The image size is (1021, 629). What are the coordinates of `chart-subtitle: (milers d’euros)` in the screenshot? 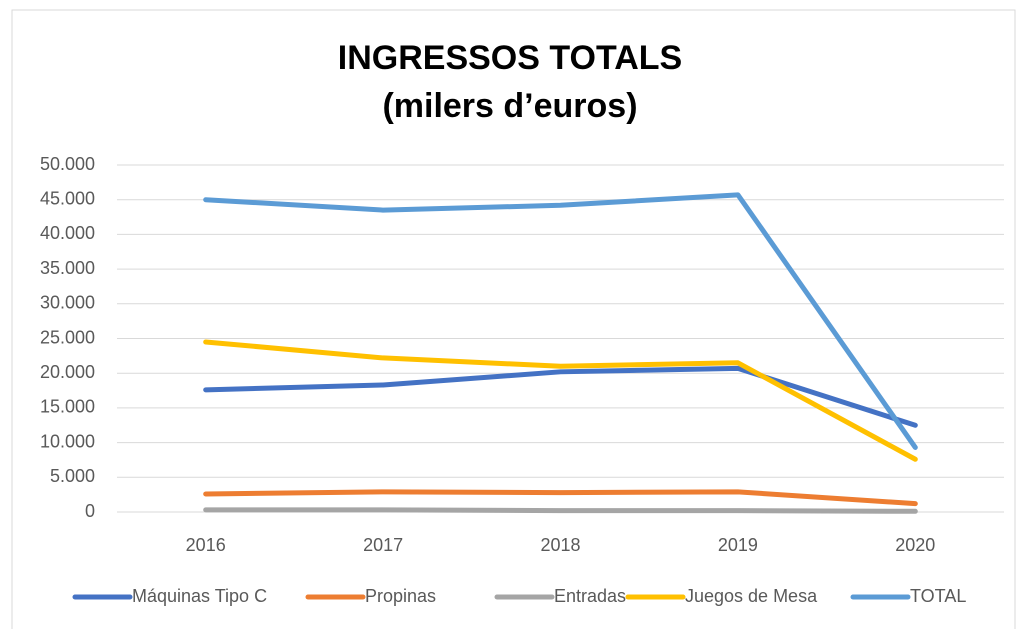 It's located at (509, 106).